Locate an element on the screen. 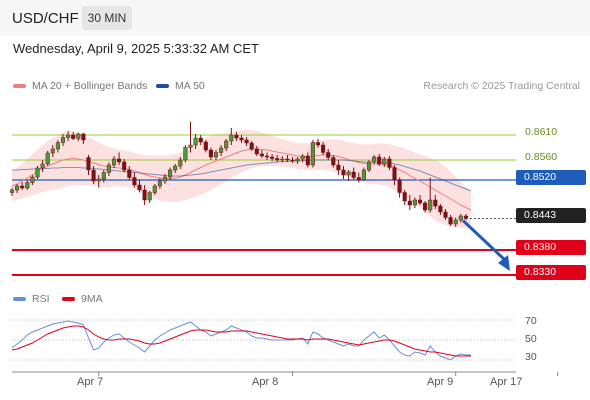  ma50-legend: MA 50 is located at coordinates (180, 86).